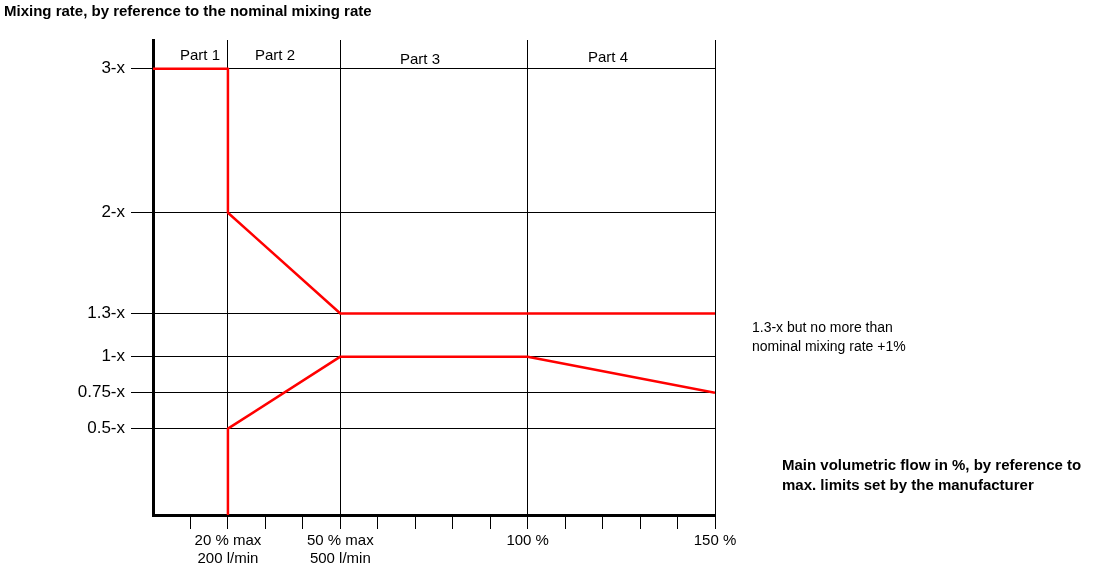 This screenshot has height=588, width=1117. Describe the element at coordinates (228, 549) in the screenshot. I see `x-tick-label: 20 % max 200 l/min` at that location.